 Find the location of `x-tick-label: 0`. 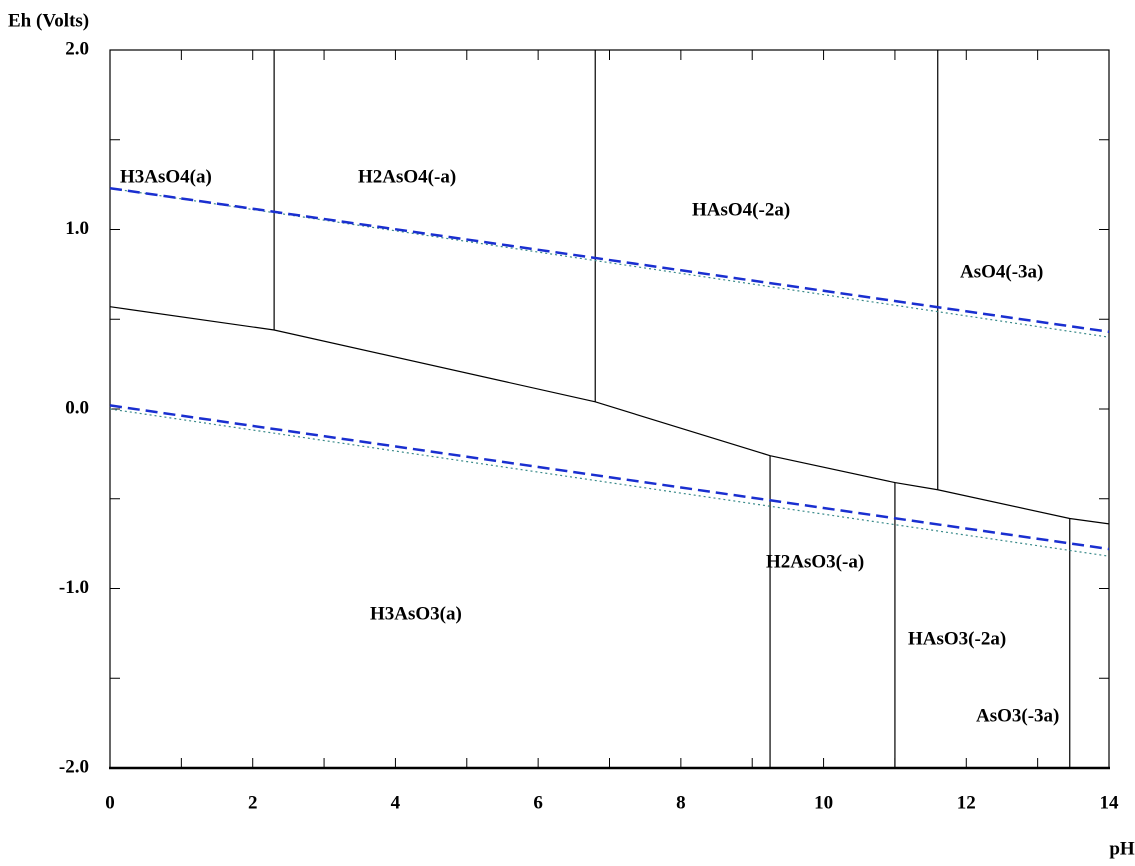

x-tick-label: 0 is located at coordinates (110, 802).